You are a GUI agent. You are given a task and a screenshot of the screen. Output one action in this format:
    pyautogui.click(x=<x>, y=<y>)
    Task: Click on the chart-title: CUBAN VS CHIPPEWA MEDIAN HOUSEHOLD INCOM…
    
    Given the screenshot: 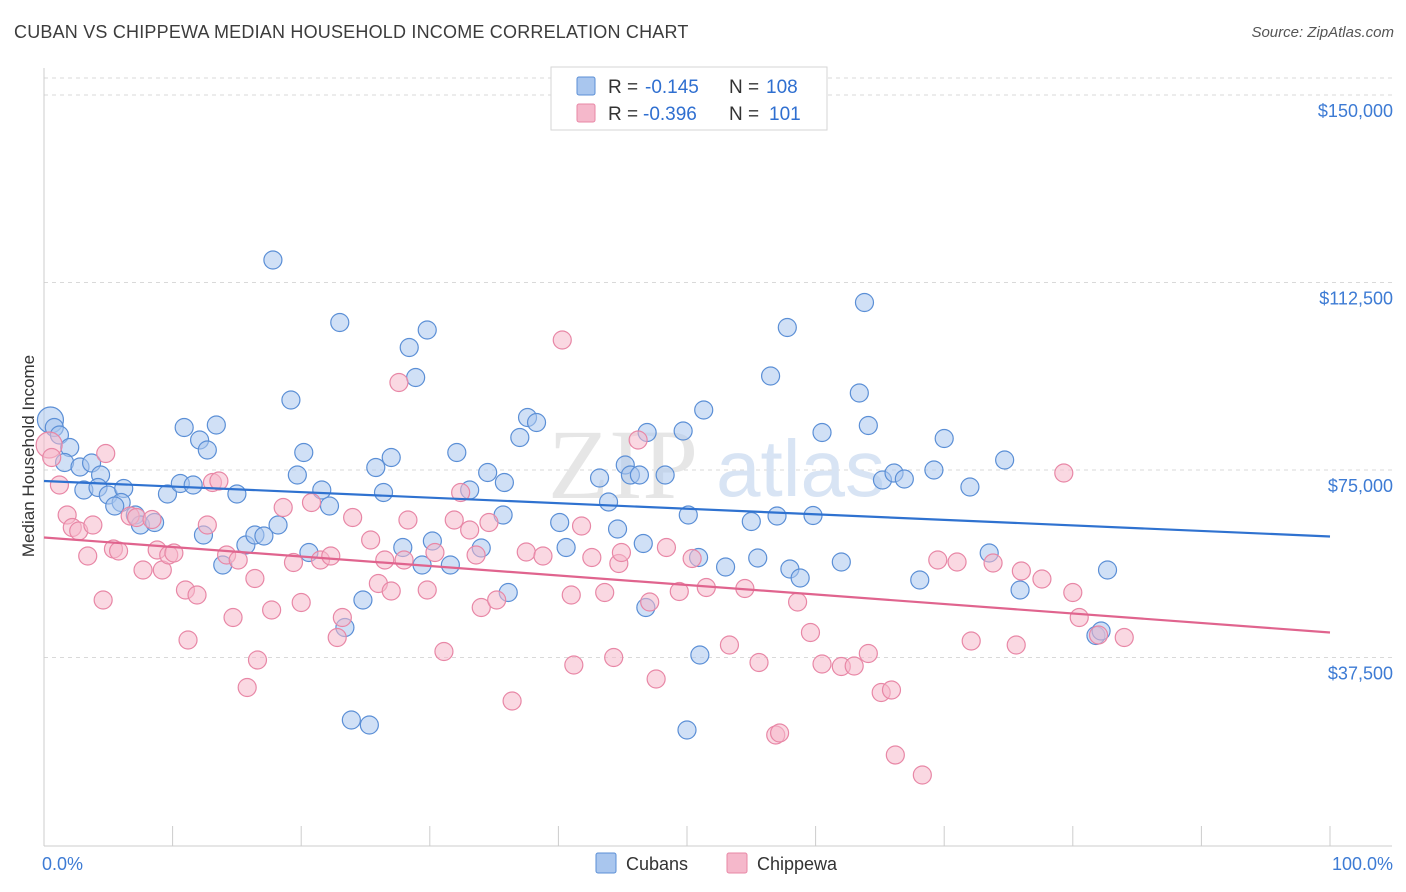 What is the action you would take?
    pyautogui.click(x=351, y=32)
    